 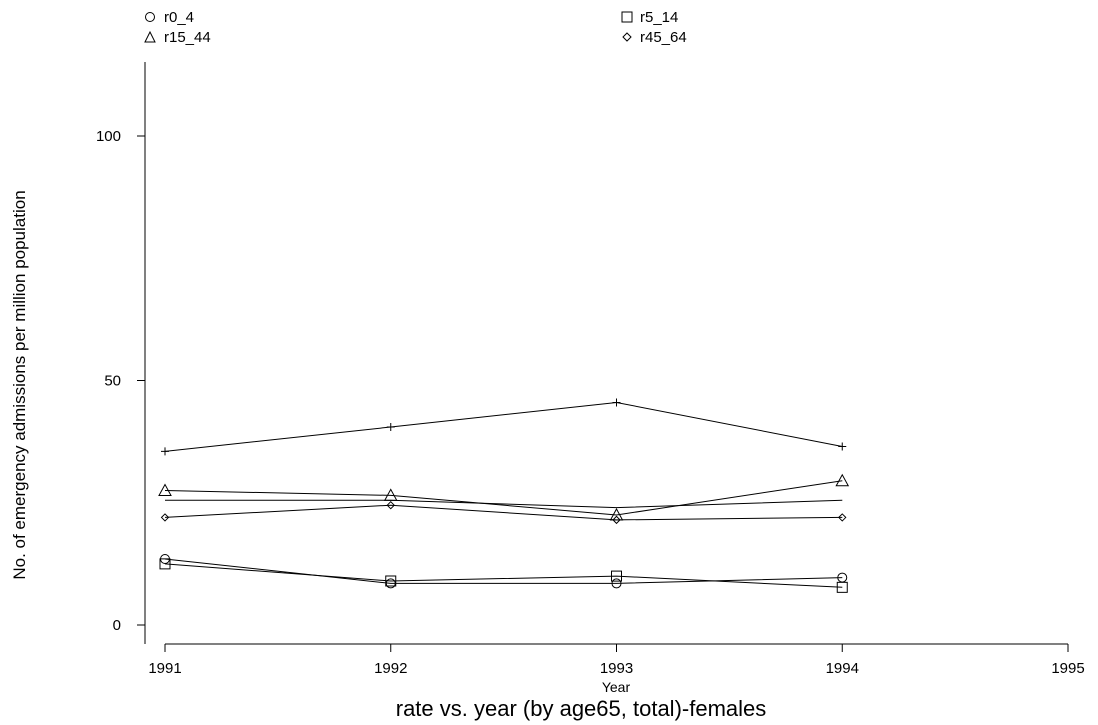 What do you see at coordinates (842, 668) in the screenshot?
I see `x-tick-label: 1994` at bounding box center [842, 668].